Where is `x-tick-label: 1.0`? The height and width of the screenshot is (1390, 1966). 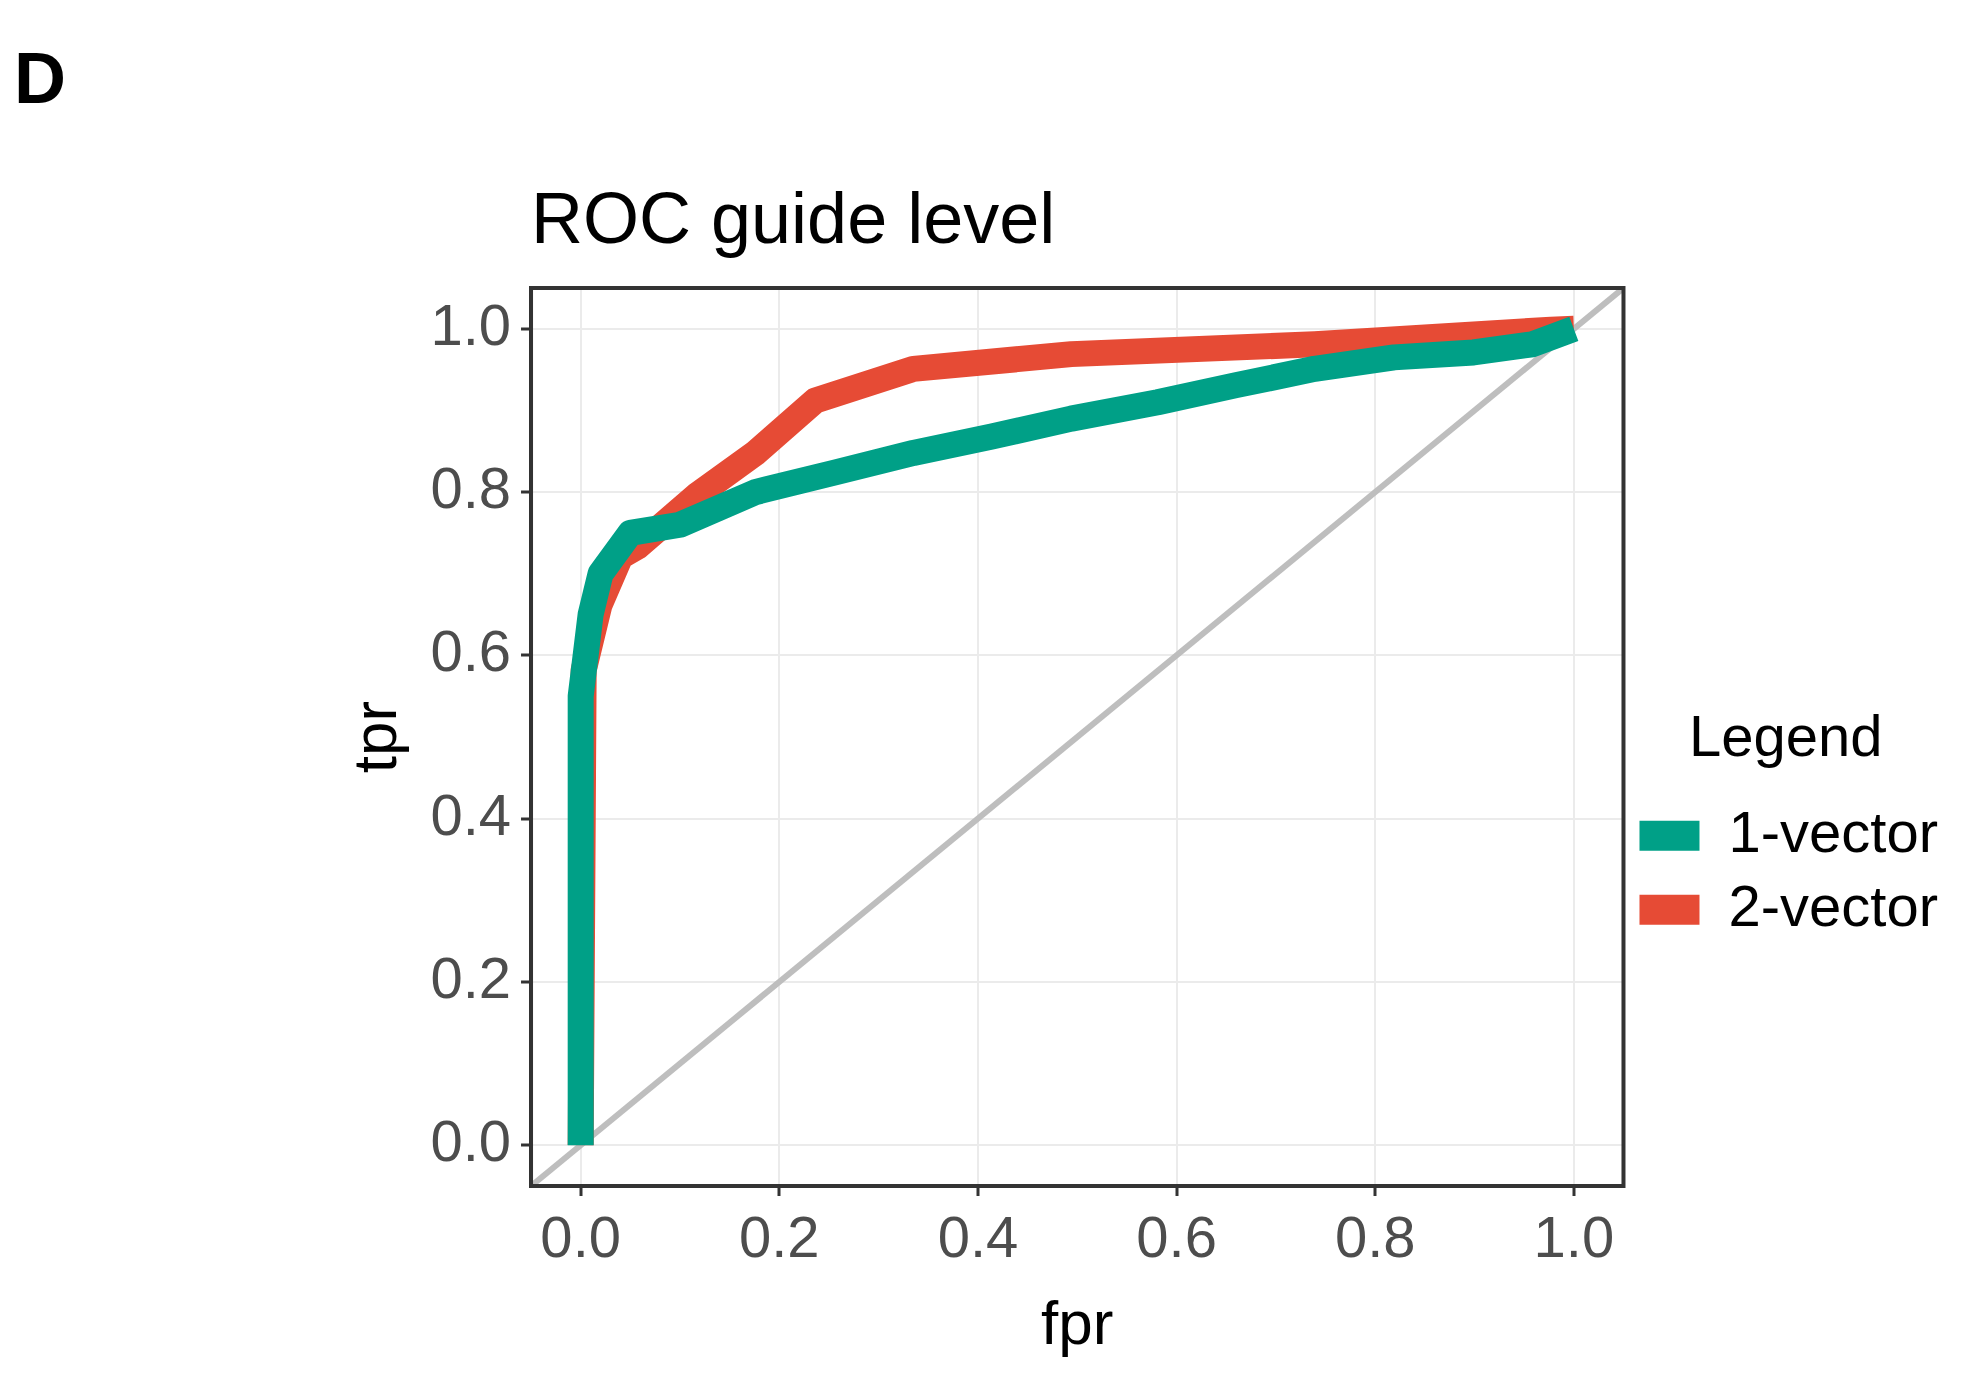
x-tick-label: 1.0 is located at coordinates (1574, 1236).